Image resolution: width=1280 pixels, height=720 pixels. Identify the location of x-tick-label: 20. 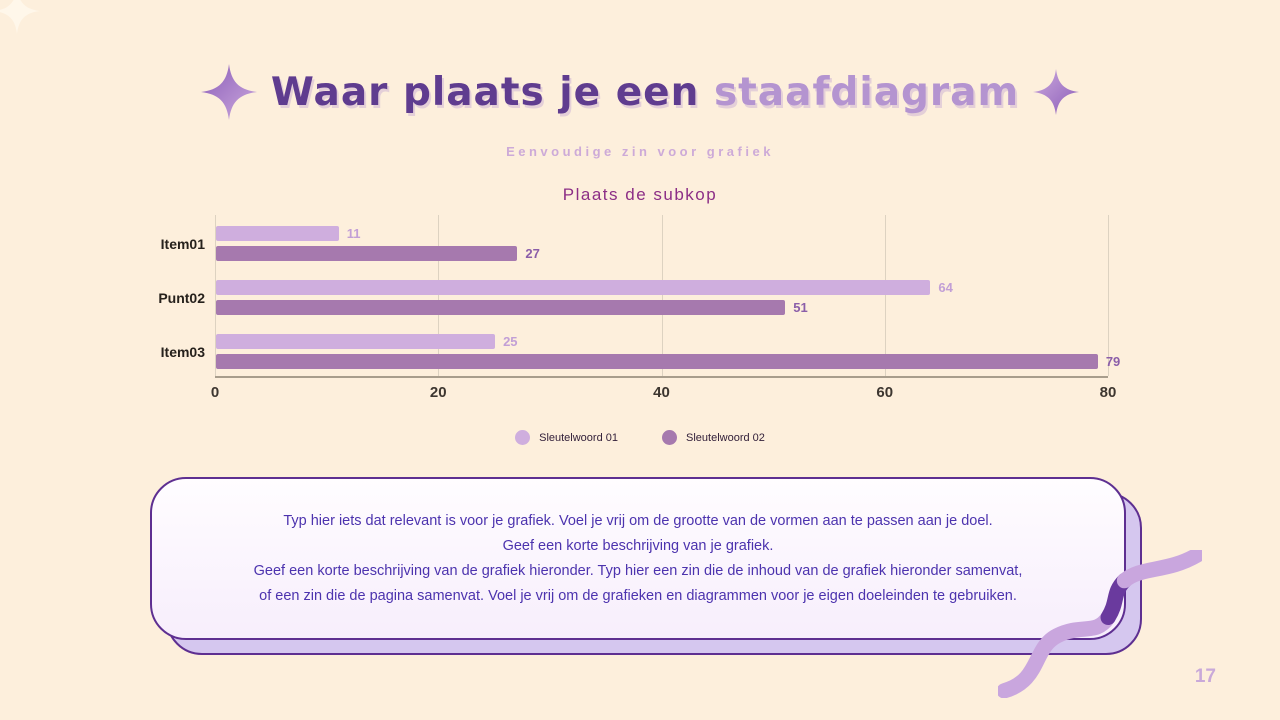
(438, 392).